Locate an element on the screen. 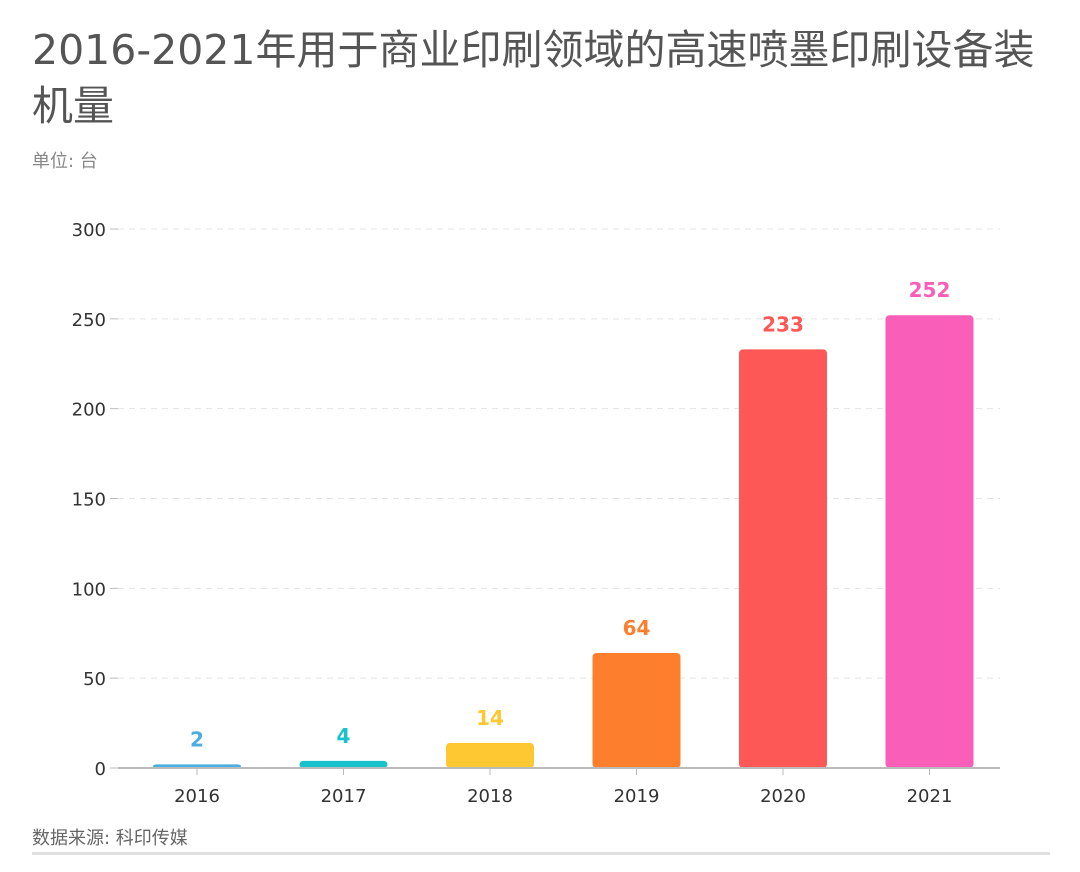  source-note: 数据来源: 科印传媒 is located at coordinates (110, 838).